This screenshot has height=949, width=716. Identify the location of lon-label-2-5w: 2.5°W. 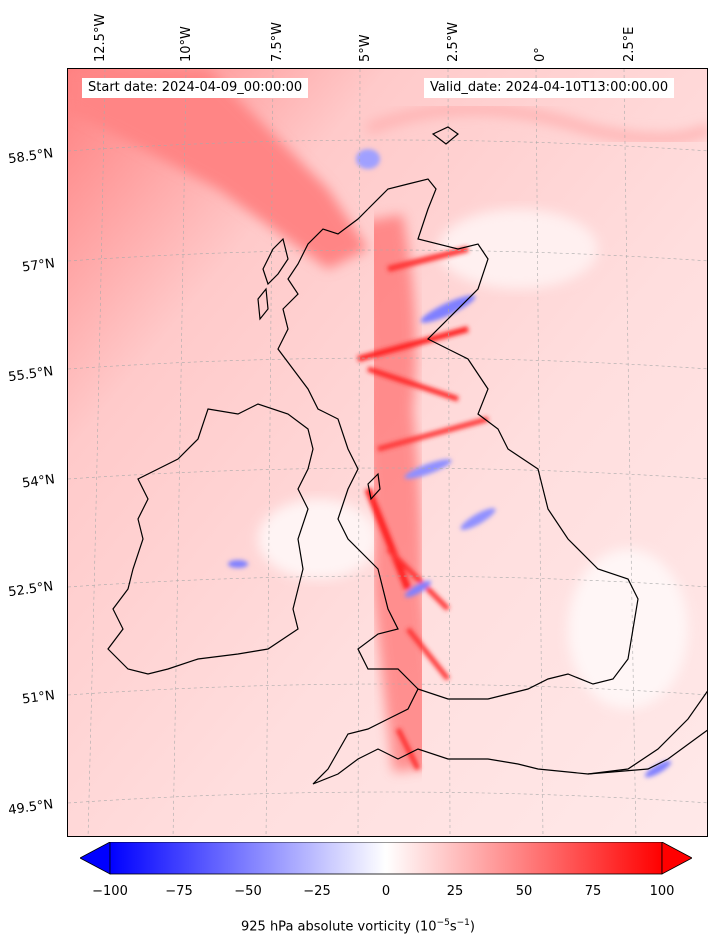
(453, 41).